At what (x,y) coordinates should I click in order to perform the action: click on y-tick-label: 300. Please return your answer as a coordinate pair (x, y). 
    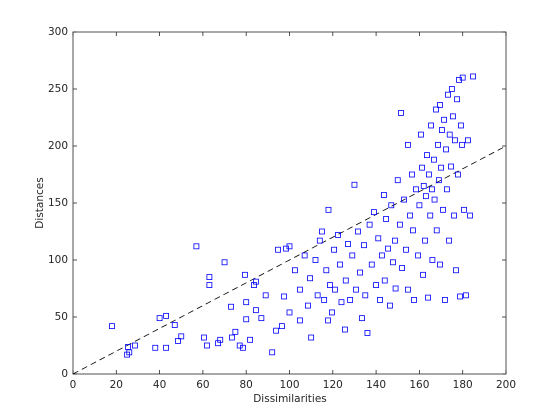
    Looking at the image, I should click on (58, 32).